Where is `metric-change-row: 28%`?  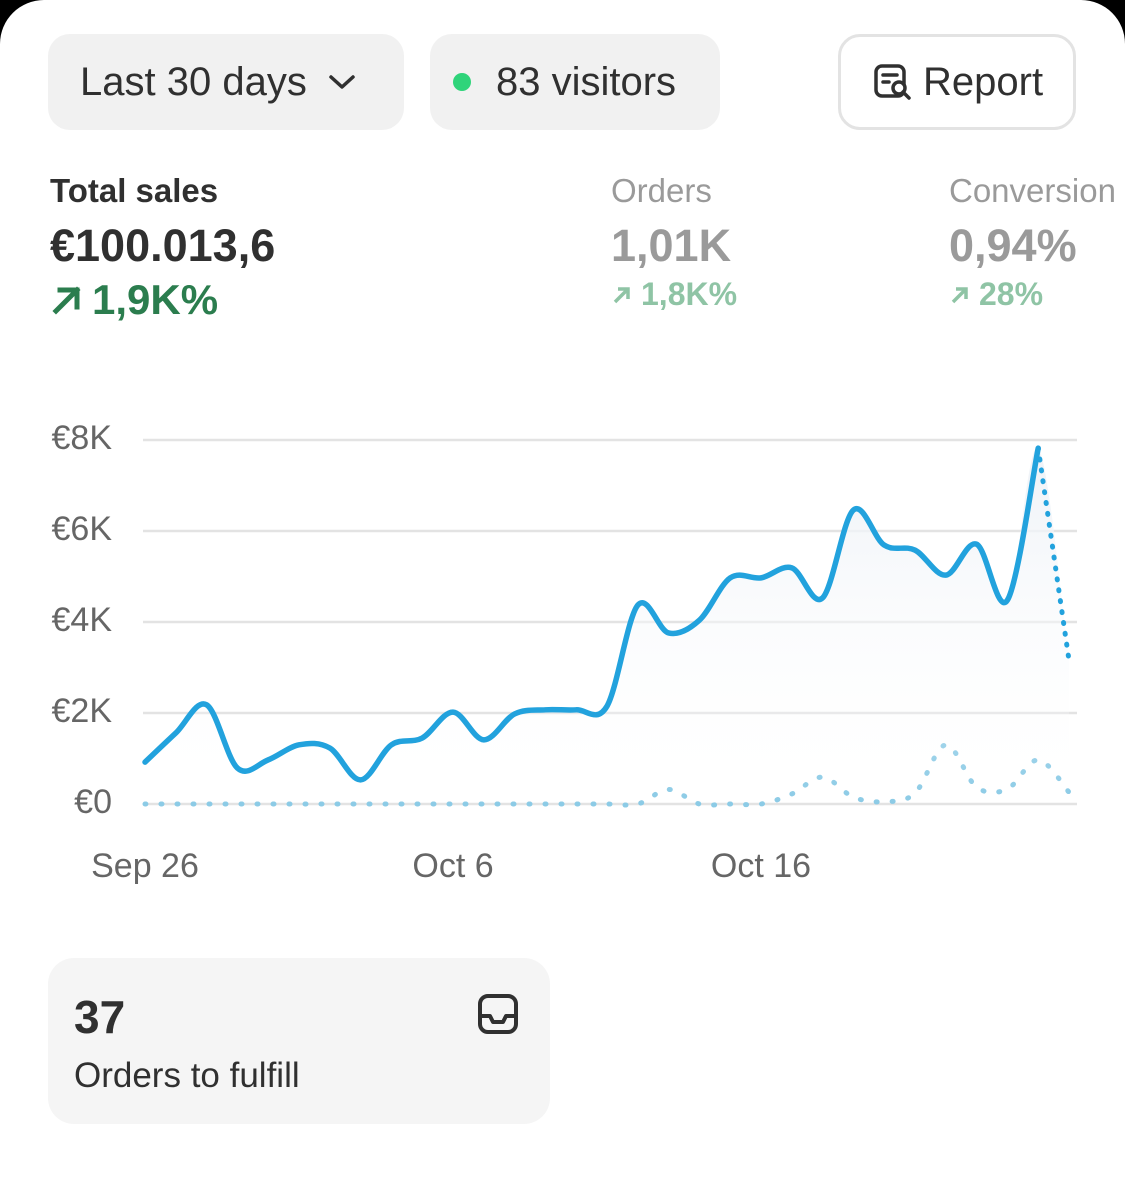 metric-change-row: 28% is located at coordinates (1037, 294).